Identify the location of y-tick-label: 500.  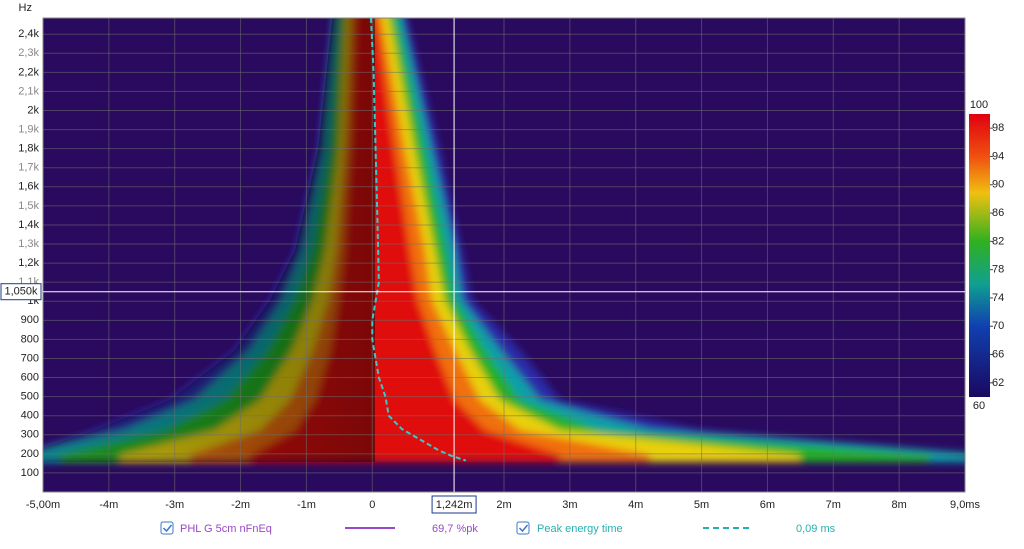
(30, 397).